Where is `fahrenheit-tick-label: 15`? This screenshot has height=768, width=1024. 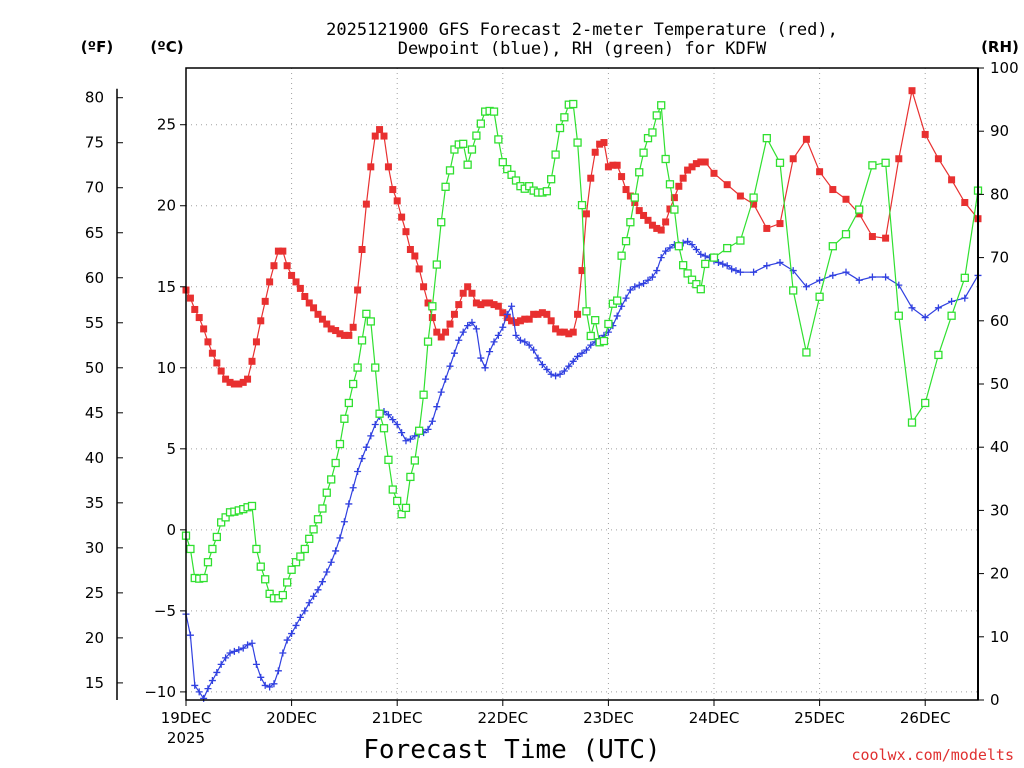
fahrenheit-tick-label: 15 is located at coordinates (94, 683).